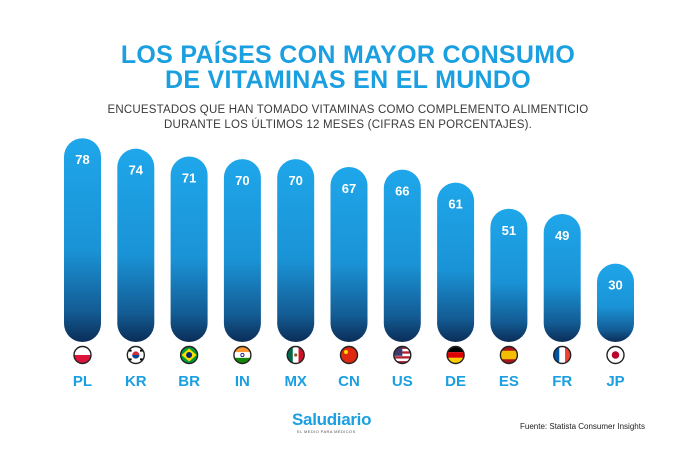  What do you see at coordinates (562, 355) in the screenshot?
I see `france-flag-icon` at bounding box center [562, 355].